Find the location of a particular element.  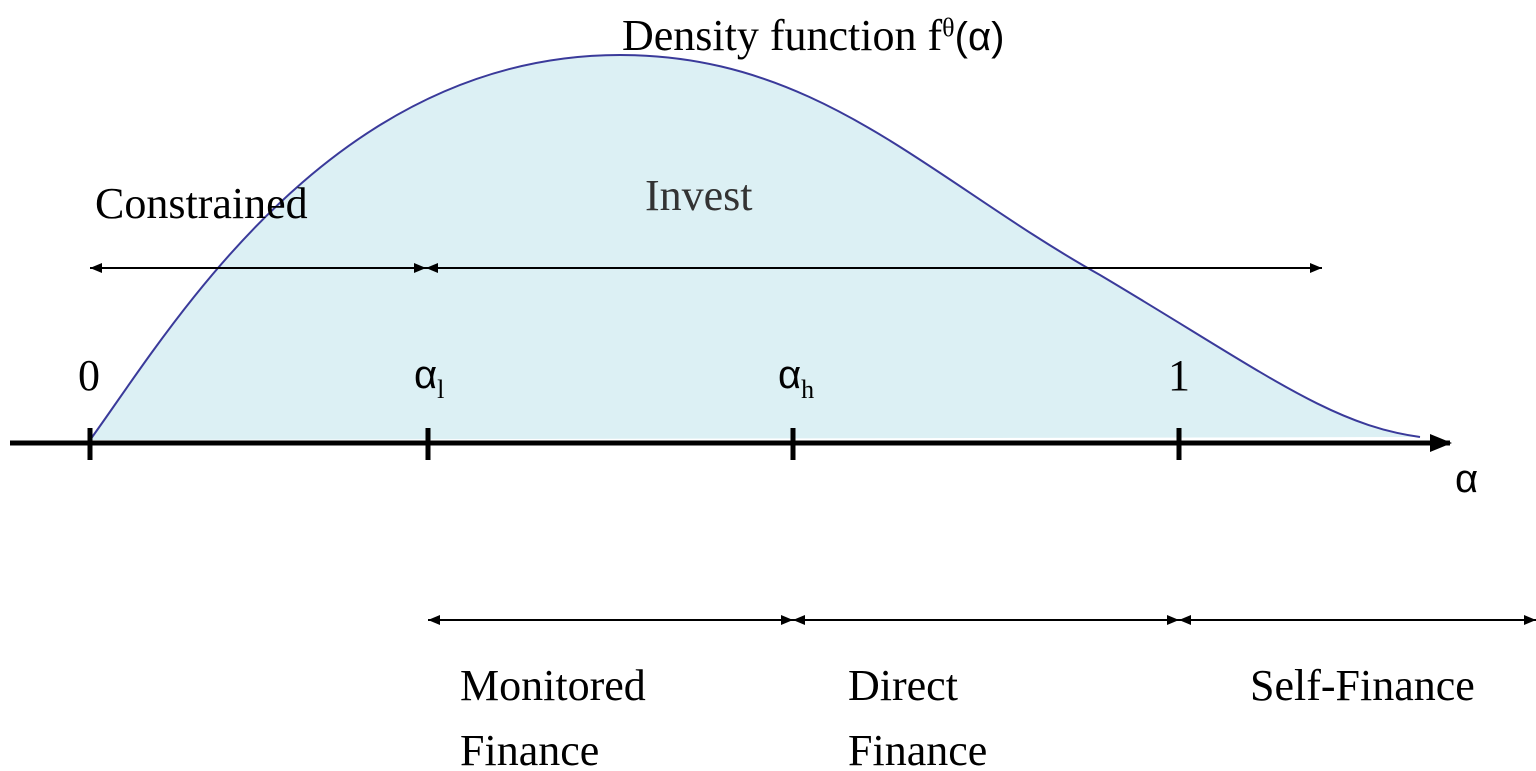

tick-label: 0 is located at coordinates (89, 375).